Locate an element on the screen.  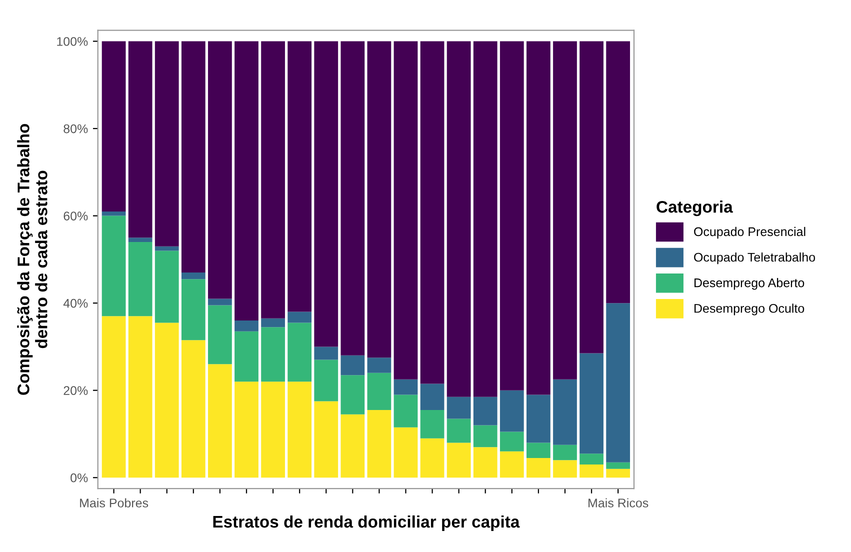
legend-label: Ocupado Teletrabalho is located at coordinates (755, 258).